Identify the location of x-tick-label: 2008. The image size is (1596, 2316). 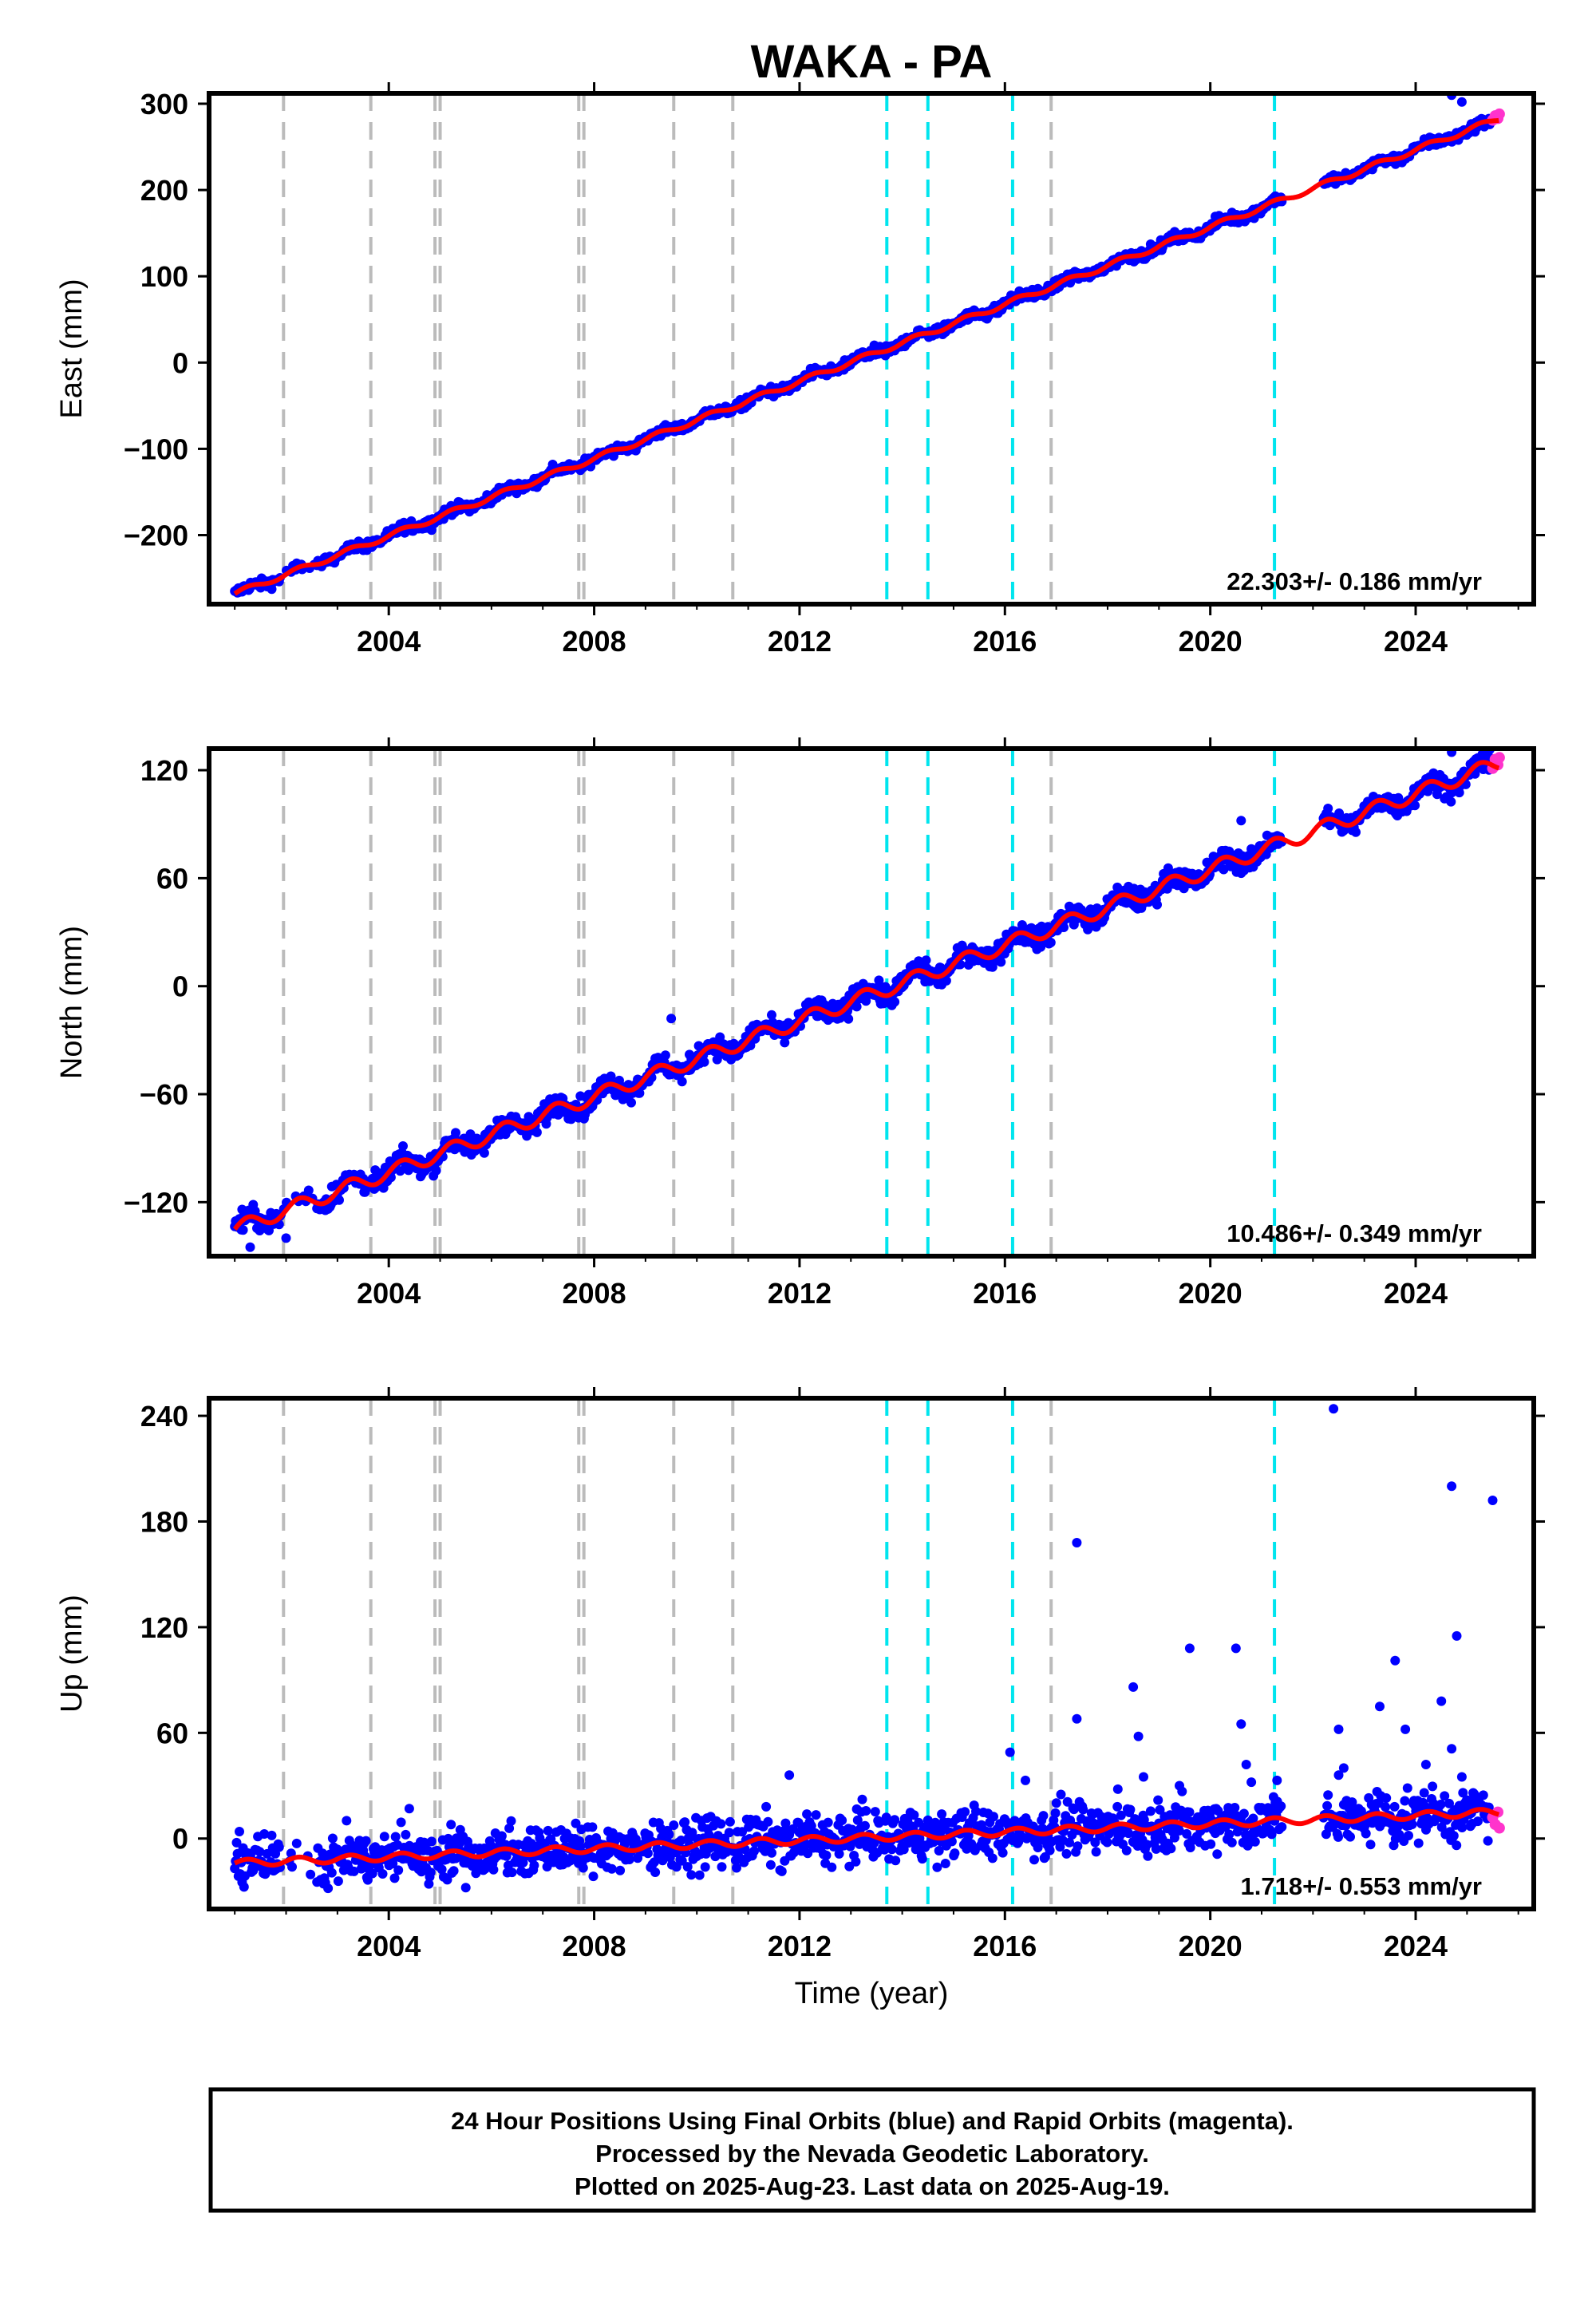
(594, 1293).